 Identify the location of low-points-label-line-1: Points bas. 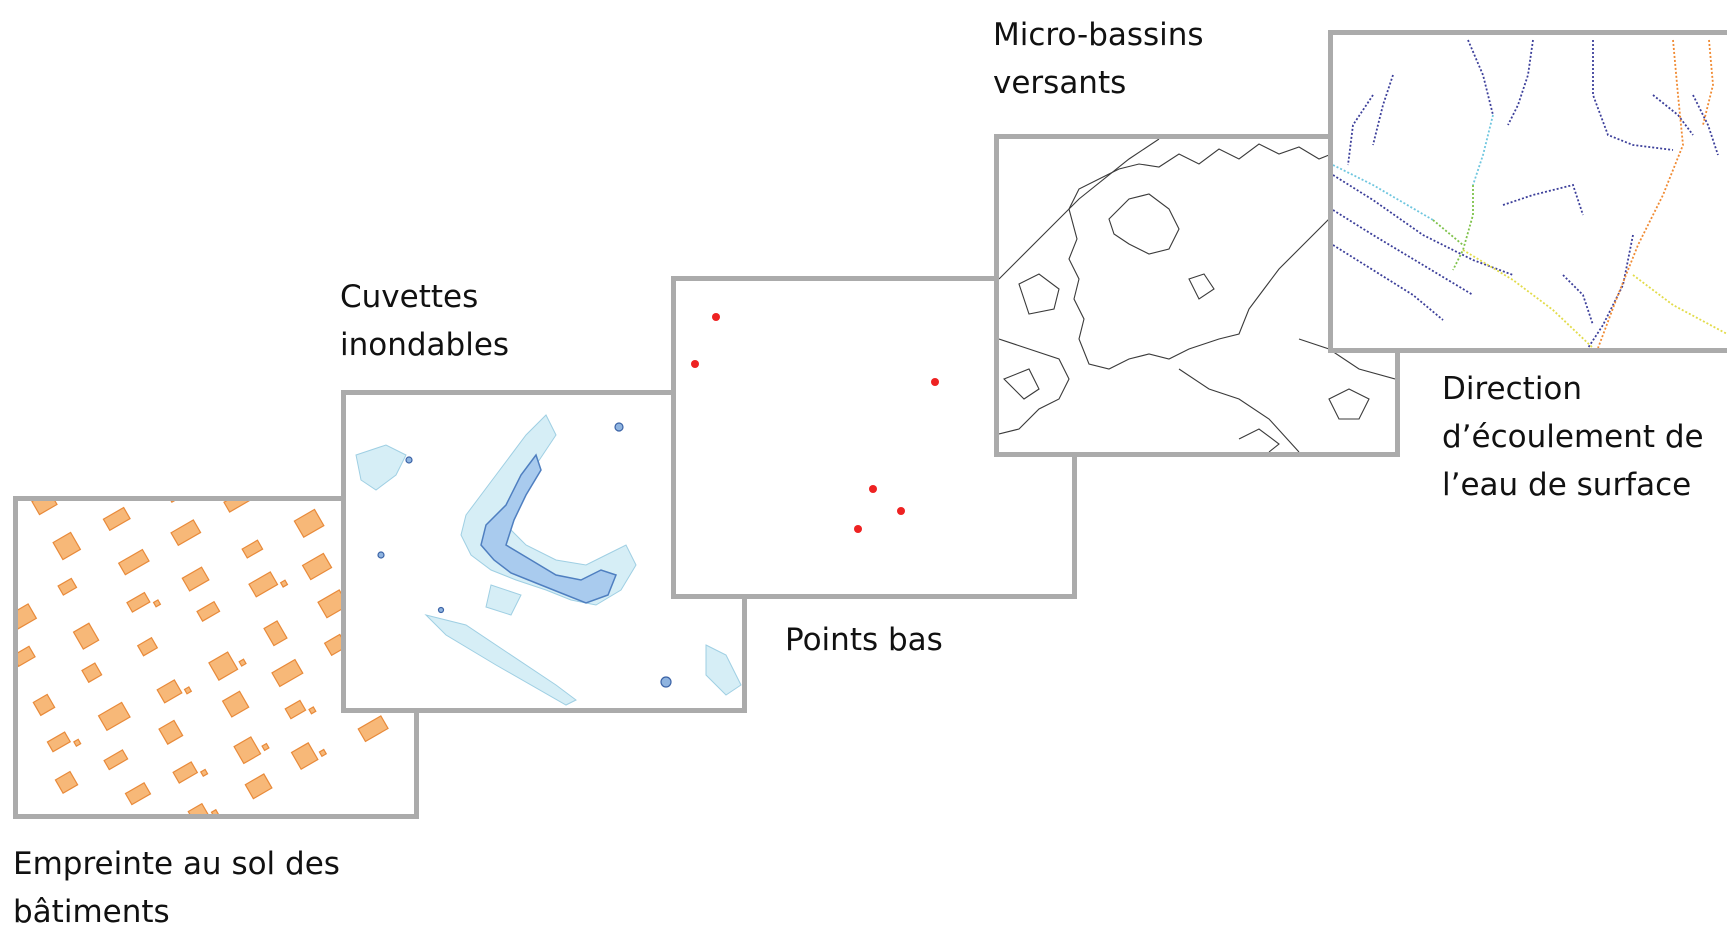
(864, 640).